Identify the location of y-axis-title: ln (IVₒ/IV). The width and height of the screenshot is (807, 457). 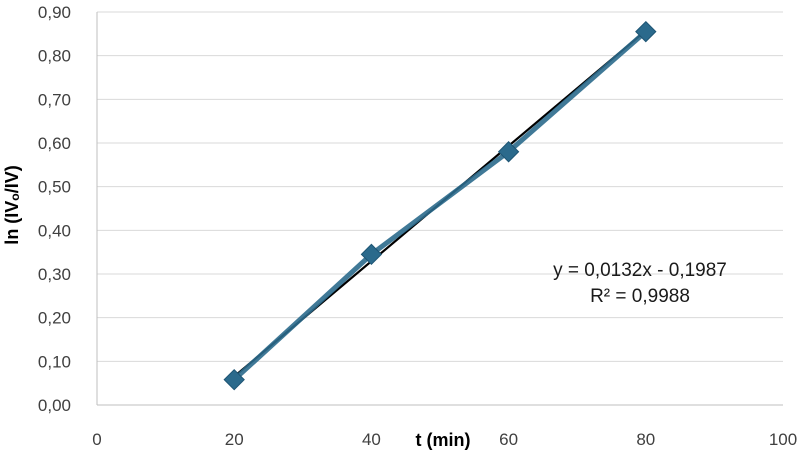
(12, 204).